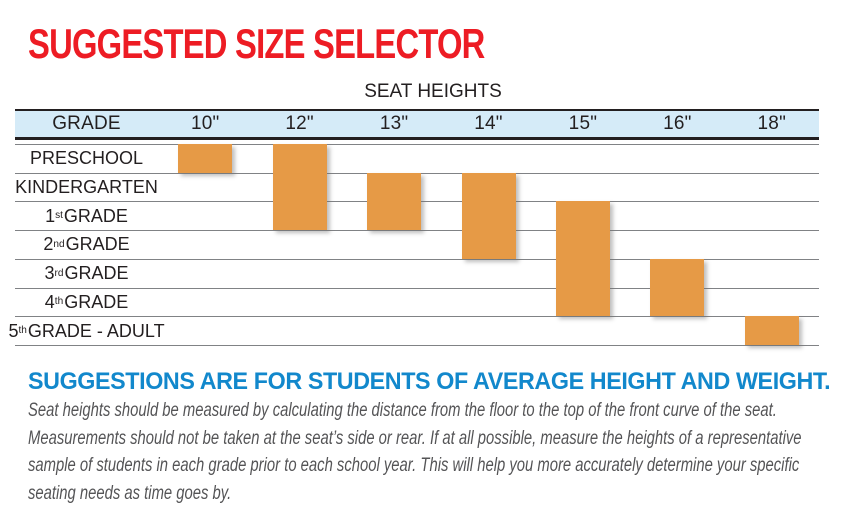 The width and height of the screenshot is (850, 505). I want to click on seat-height-column-header: 15", so click(583, 123).